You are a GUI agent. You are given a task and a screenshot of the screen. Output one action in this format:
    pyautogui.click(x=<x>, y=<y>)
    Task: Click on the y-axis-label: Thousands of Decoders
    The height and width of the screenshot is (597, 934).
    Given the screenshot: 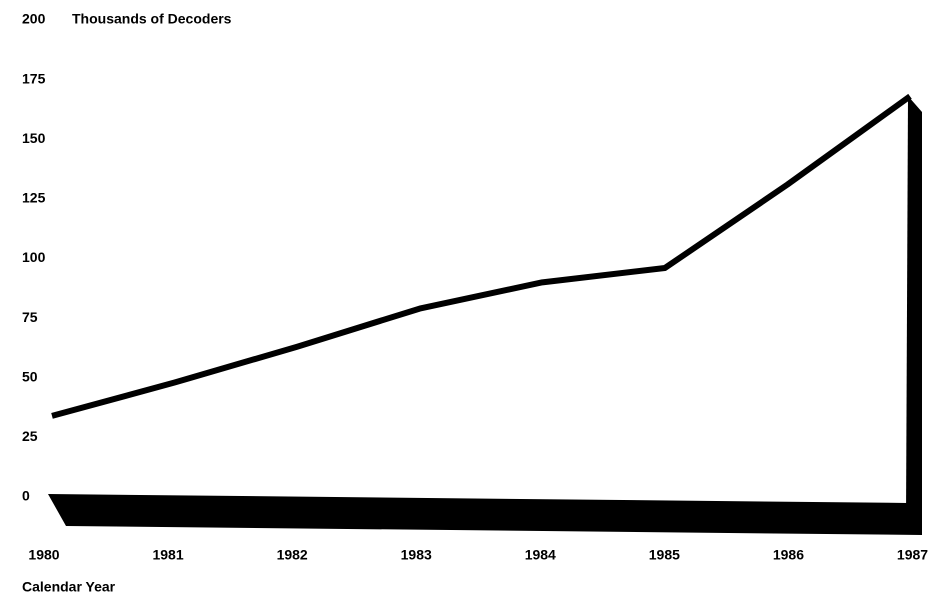 What is the action you would take?
    pyautogui.click(x=152, y=19)
    